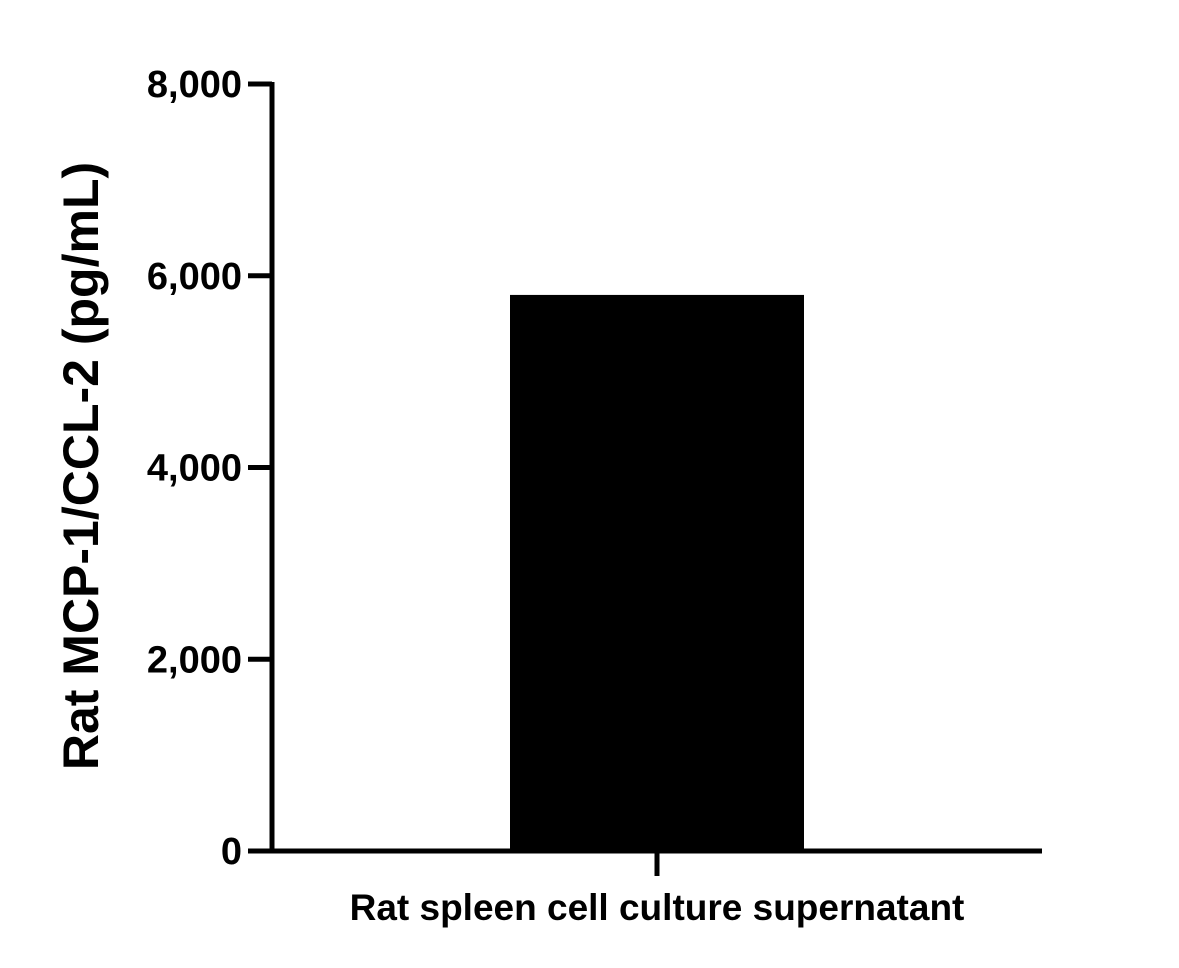 This screenshot has width=1179, height=968. I want to click on bar, so click(657, 572).